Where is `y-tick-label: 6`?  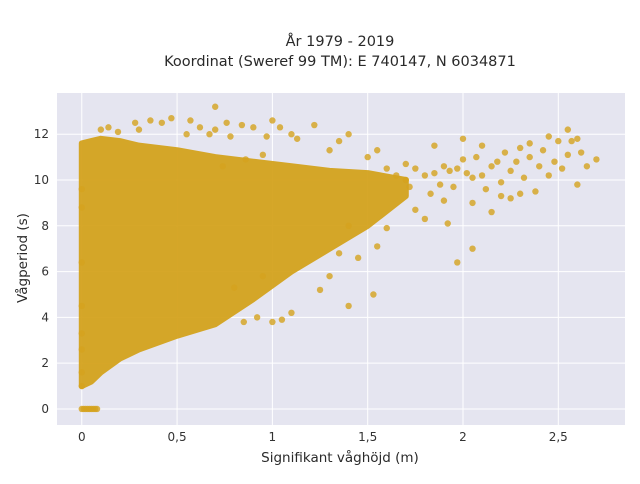
y-tick-label: 6 is located at coordinates (45, 272).